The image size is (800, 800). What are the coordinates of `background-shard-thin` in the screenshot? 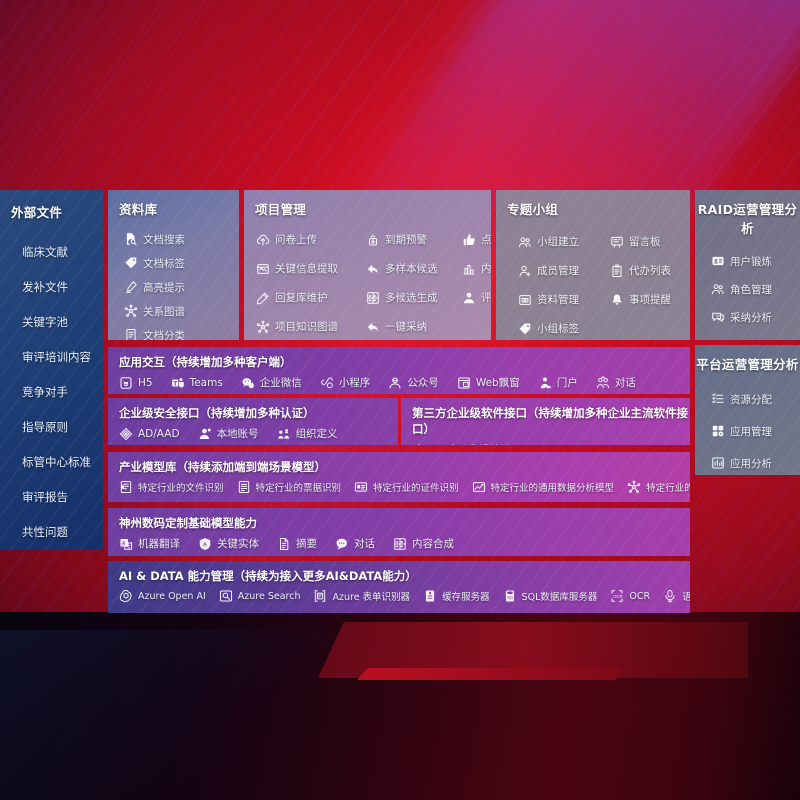 It's located at (490, 674).